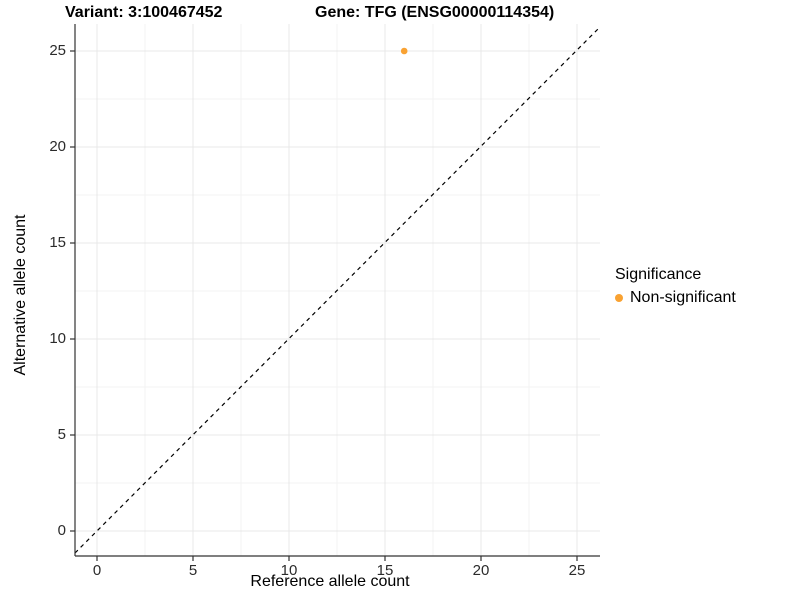  I want to click on legend: Significance Non-significant, so click(675, 286).